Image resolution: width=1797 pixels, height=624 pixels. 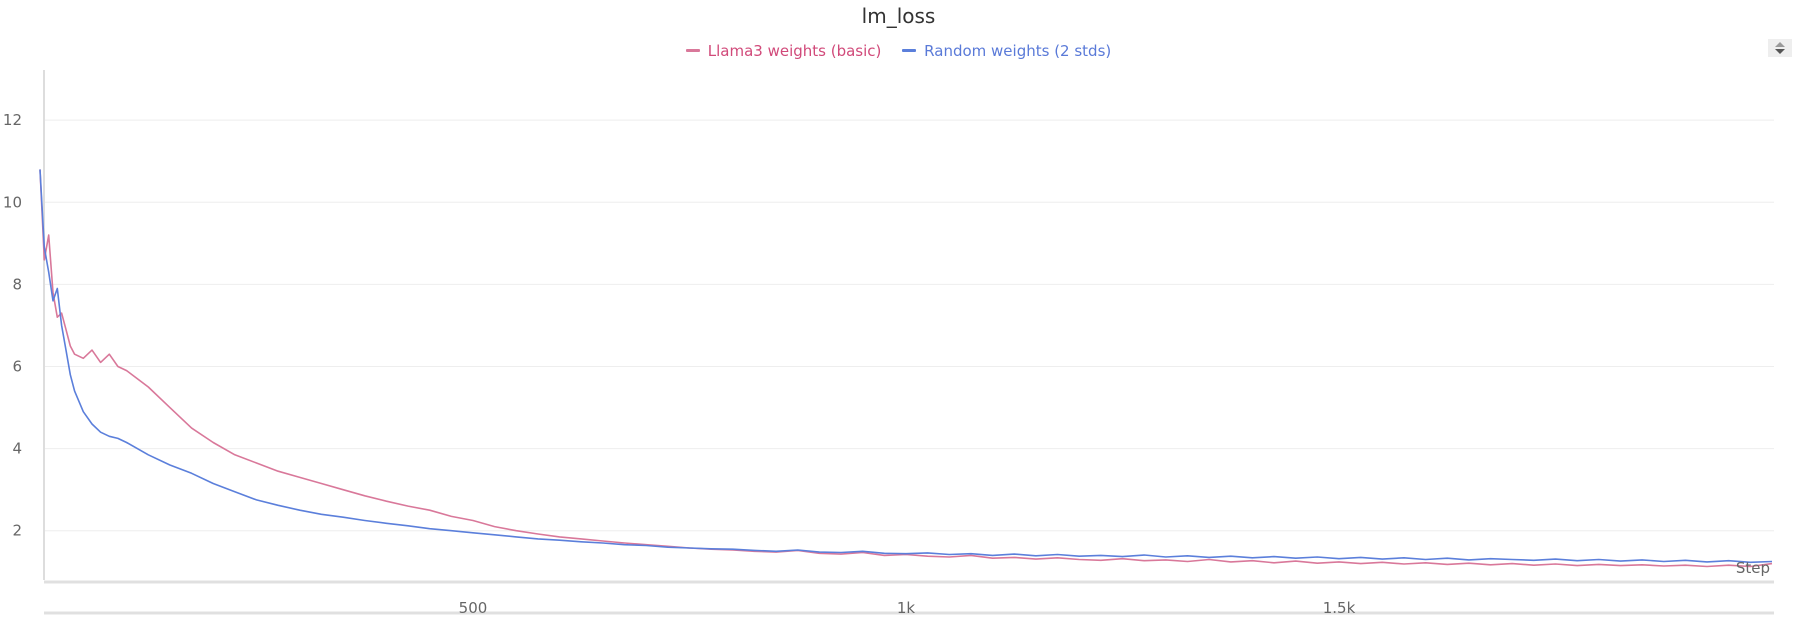 What do you see at coordinates (898, 16) in the screenshot?
I see `chart-title: lm_loss` at bounding box center [898, 16].